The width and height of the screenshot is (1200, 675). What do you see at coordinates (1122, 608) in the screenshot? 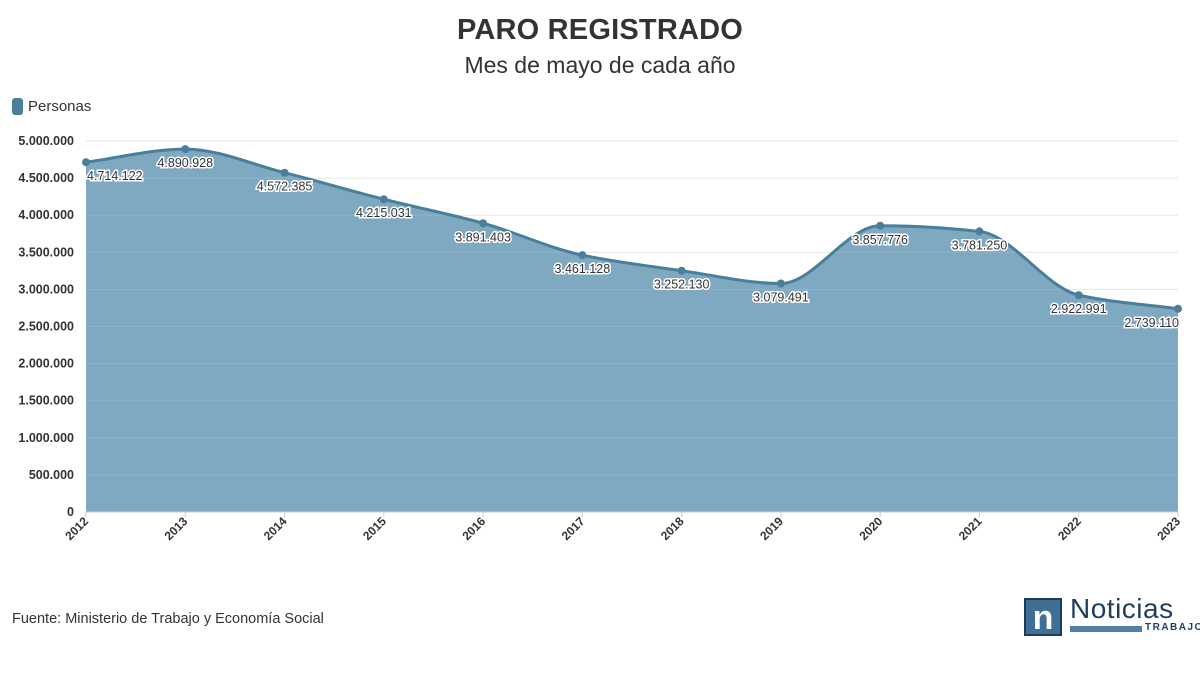
I see `logo-wordmark: Noticias` at bounding box center [1122, 608].